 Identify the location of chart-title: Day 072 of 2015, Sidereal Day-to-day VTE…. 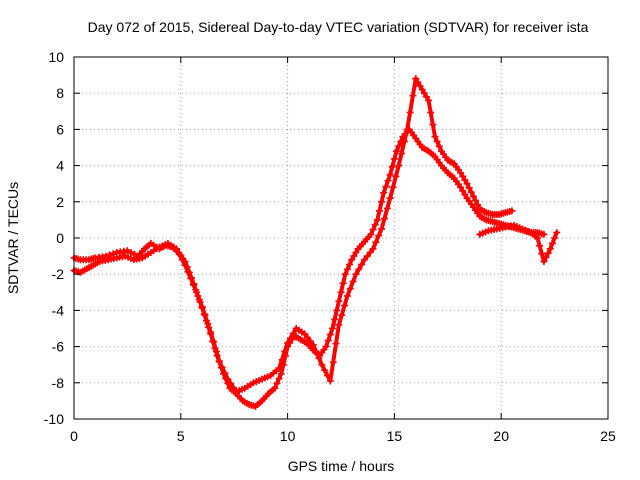
(338, 27).